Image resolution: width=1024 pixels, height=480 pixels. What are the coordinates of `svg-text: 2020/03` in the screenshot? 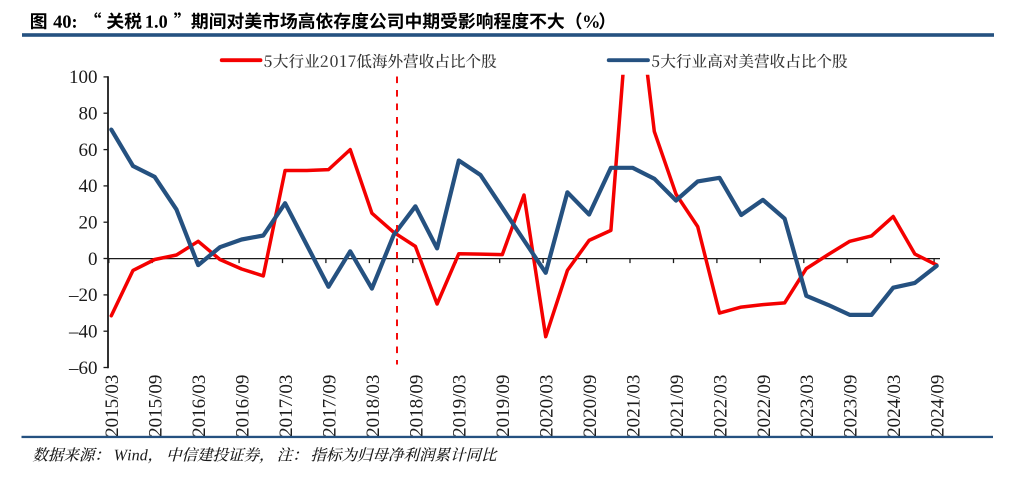 It's located at (547, 406).